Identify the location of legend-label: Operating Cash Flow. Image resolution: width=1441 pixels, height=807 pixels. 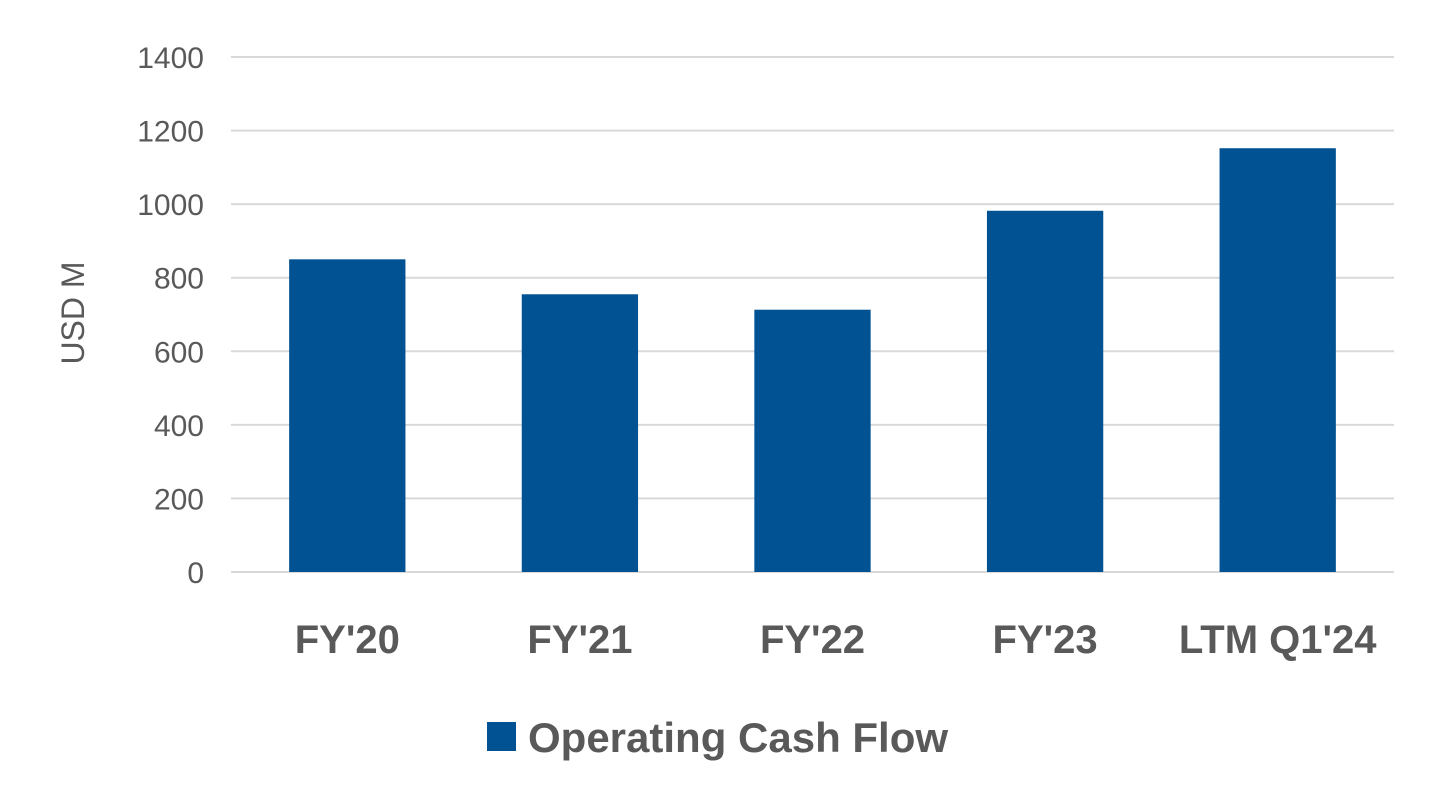
(738, 737).